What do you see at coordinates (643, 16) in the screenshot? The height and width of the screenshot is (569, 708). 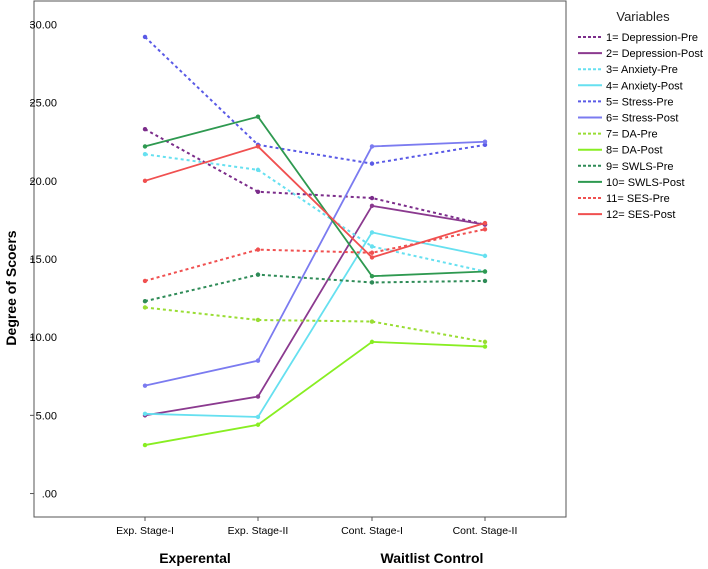 I see `legend-title: Variables` at bounding box center [643, 16].